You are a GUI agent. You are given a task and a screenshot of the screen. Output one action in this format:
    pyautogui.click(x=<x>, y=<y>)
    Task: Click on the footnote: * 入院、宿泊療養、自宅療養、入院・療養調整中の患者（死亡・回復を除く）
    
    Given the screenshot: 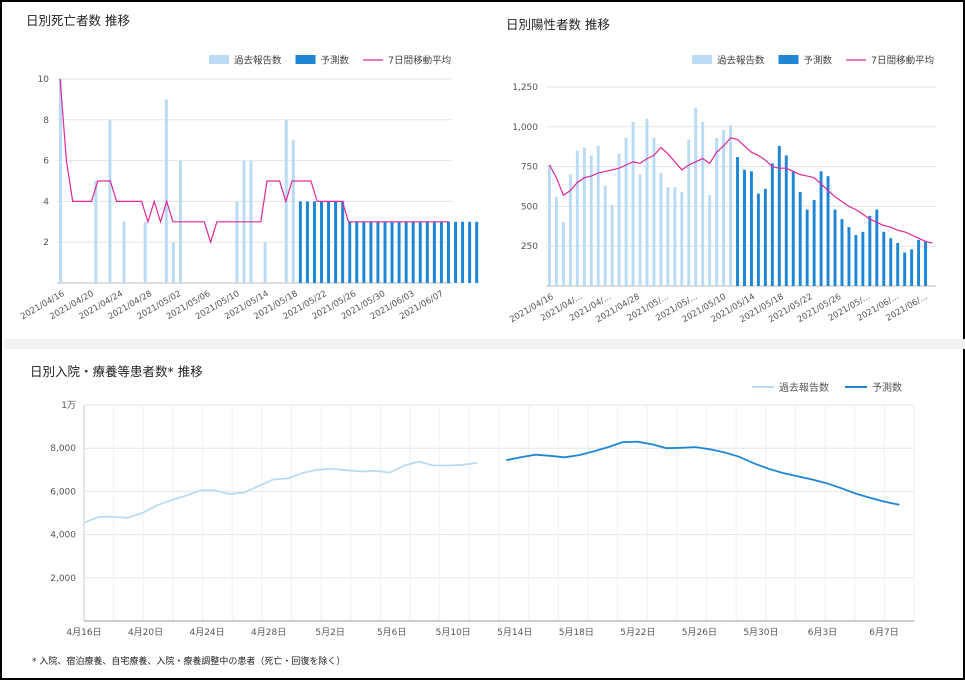 What is the action you would take?
    pyautogui.click(x=189, y=662)
    